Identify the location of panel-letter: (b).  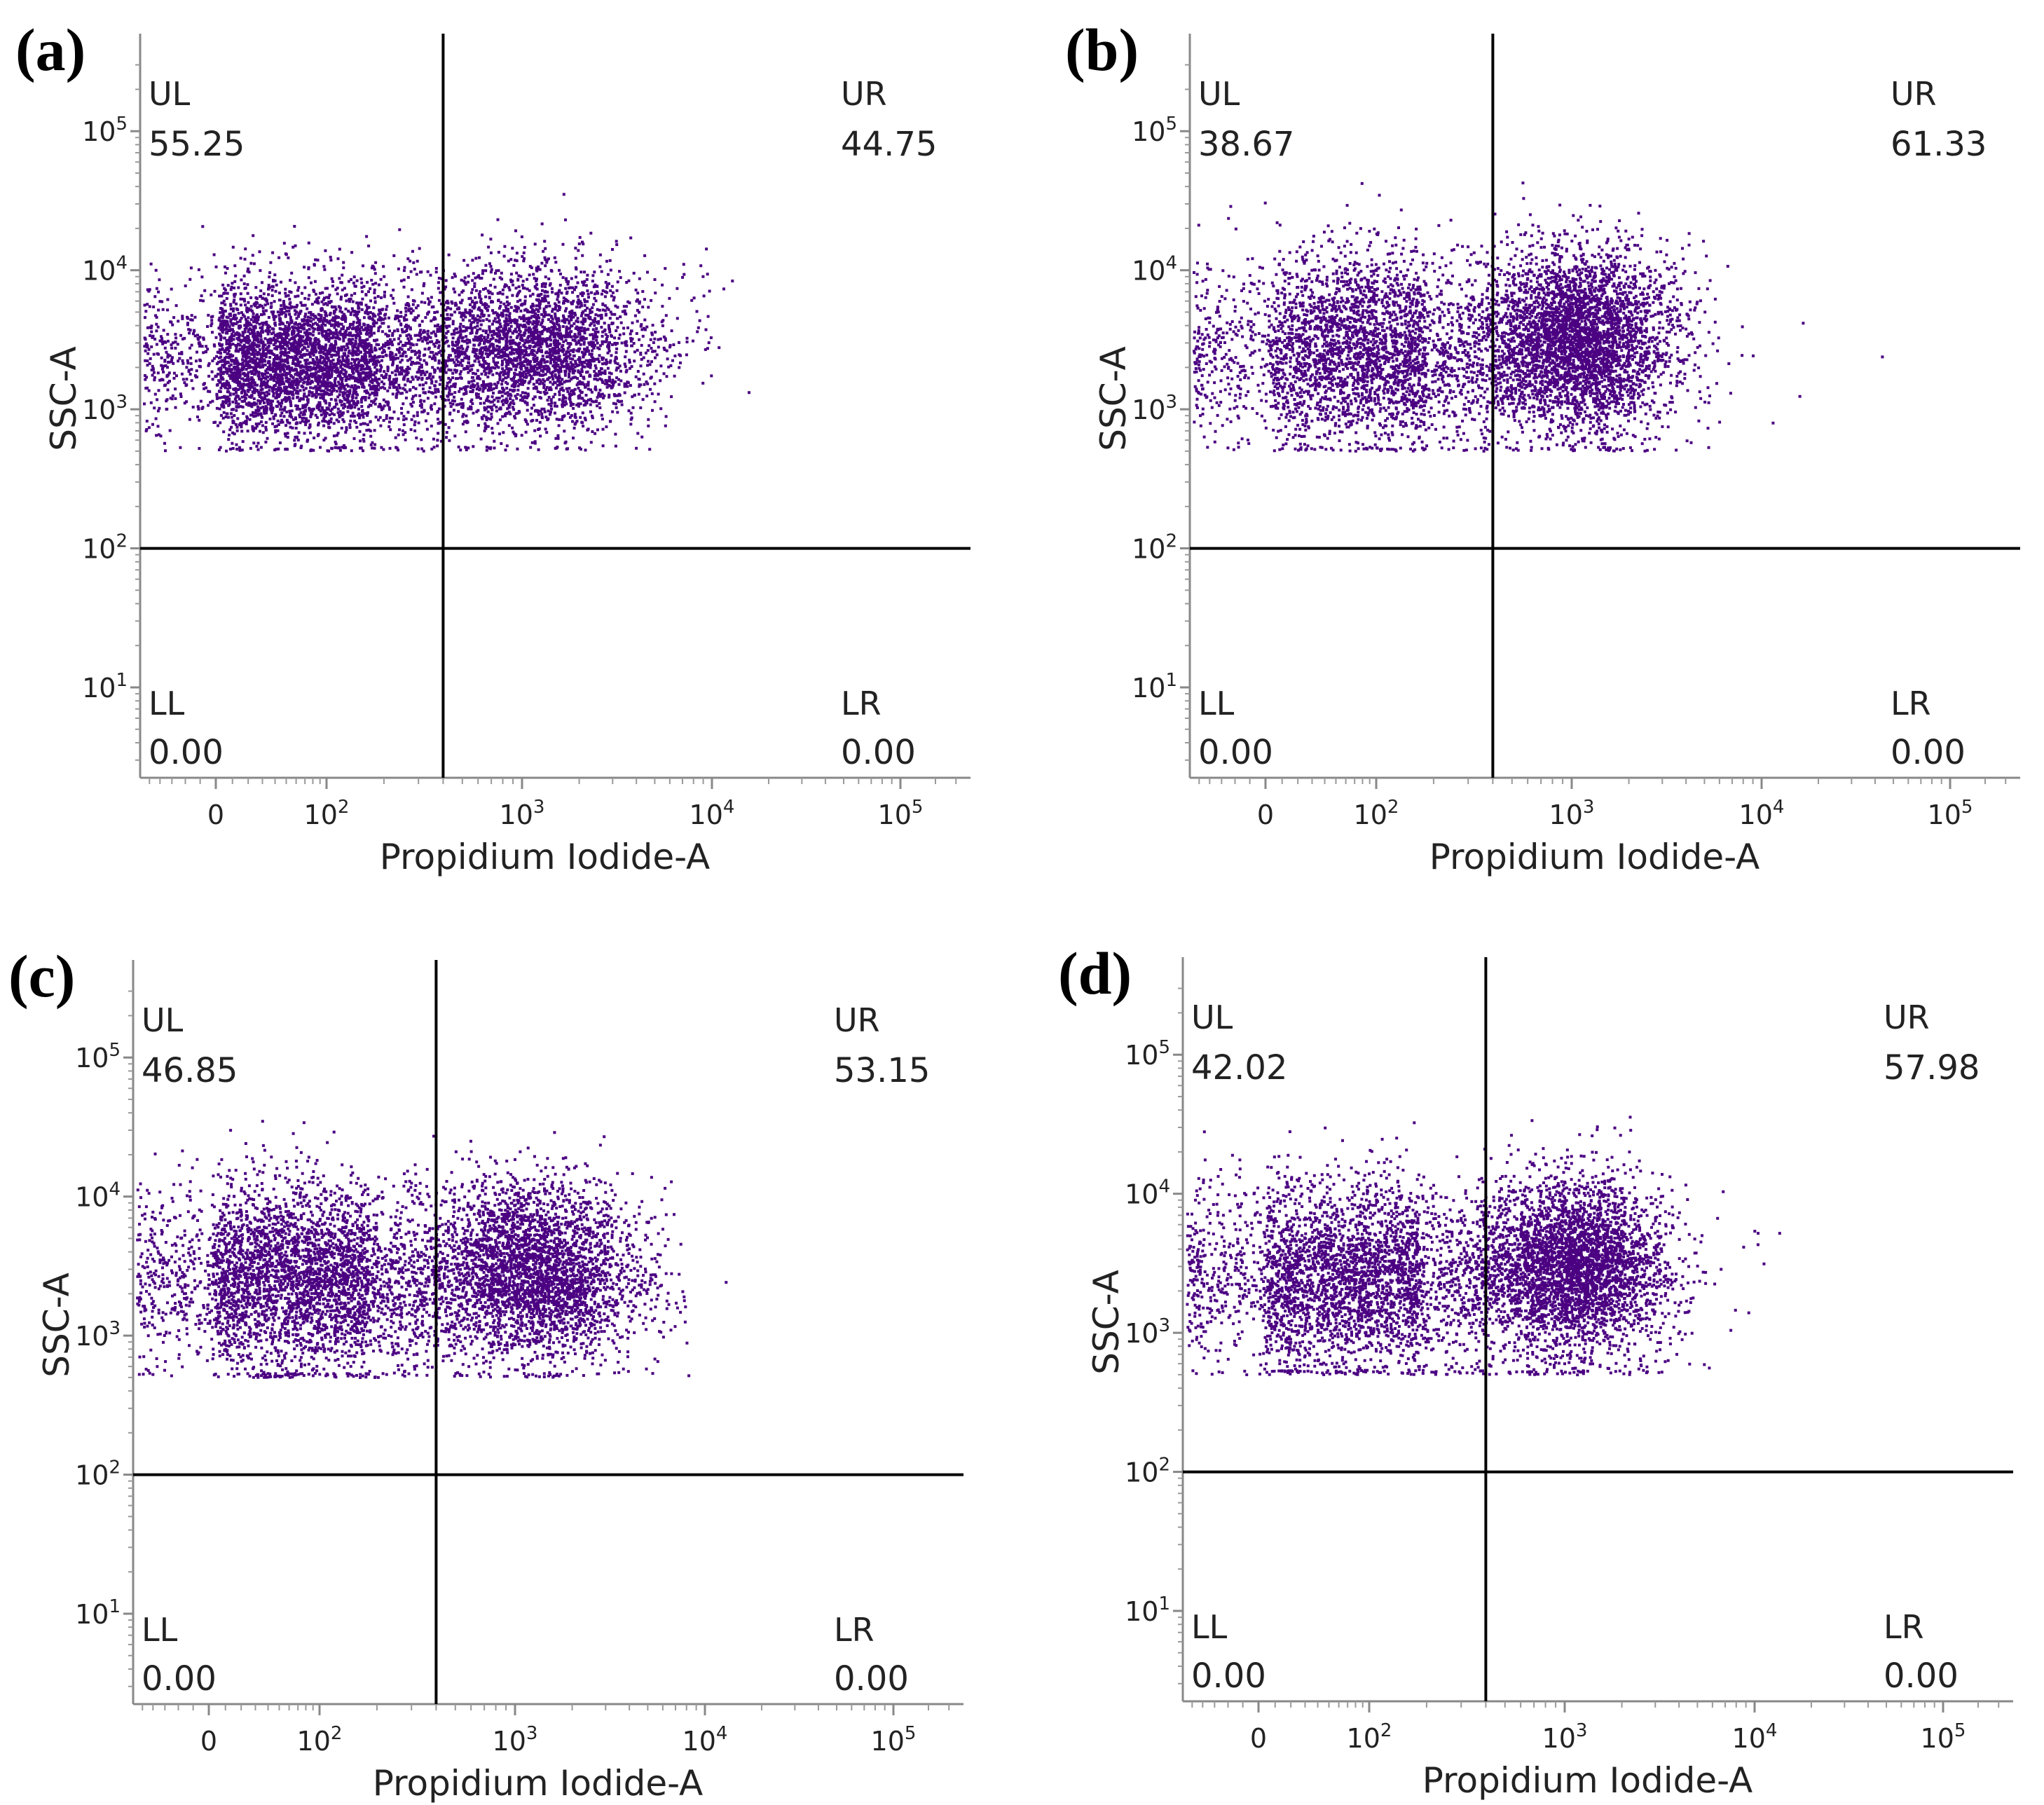
(1102, 50).